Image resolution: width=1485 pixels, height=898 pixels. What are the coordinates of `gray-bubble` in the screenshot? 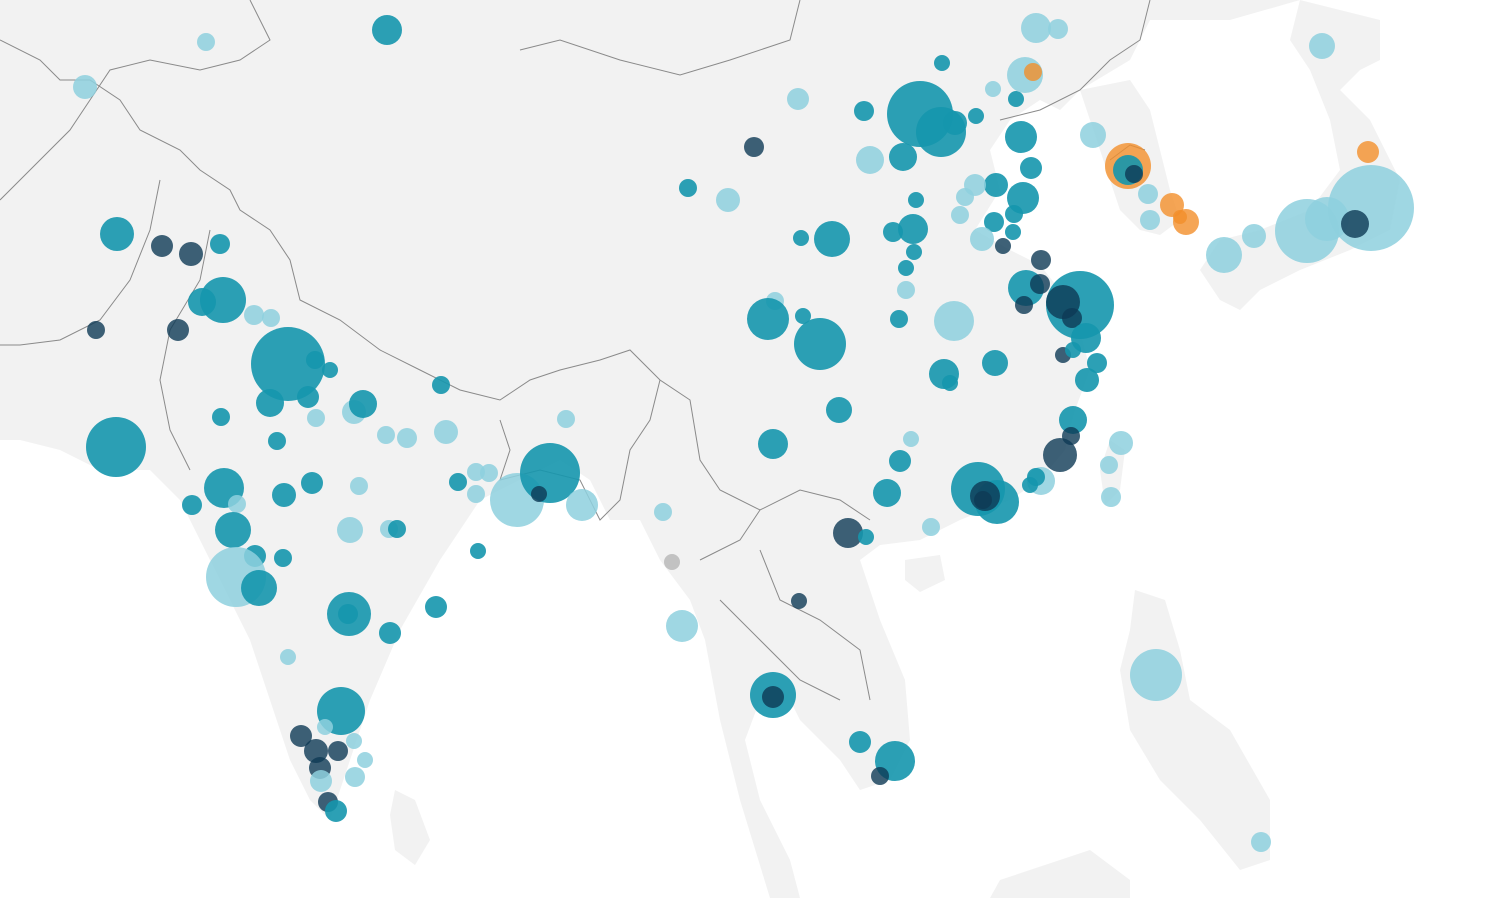 It's located at (672, 562).